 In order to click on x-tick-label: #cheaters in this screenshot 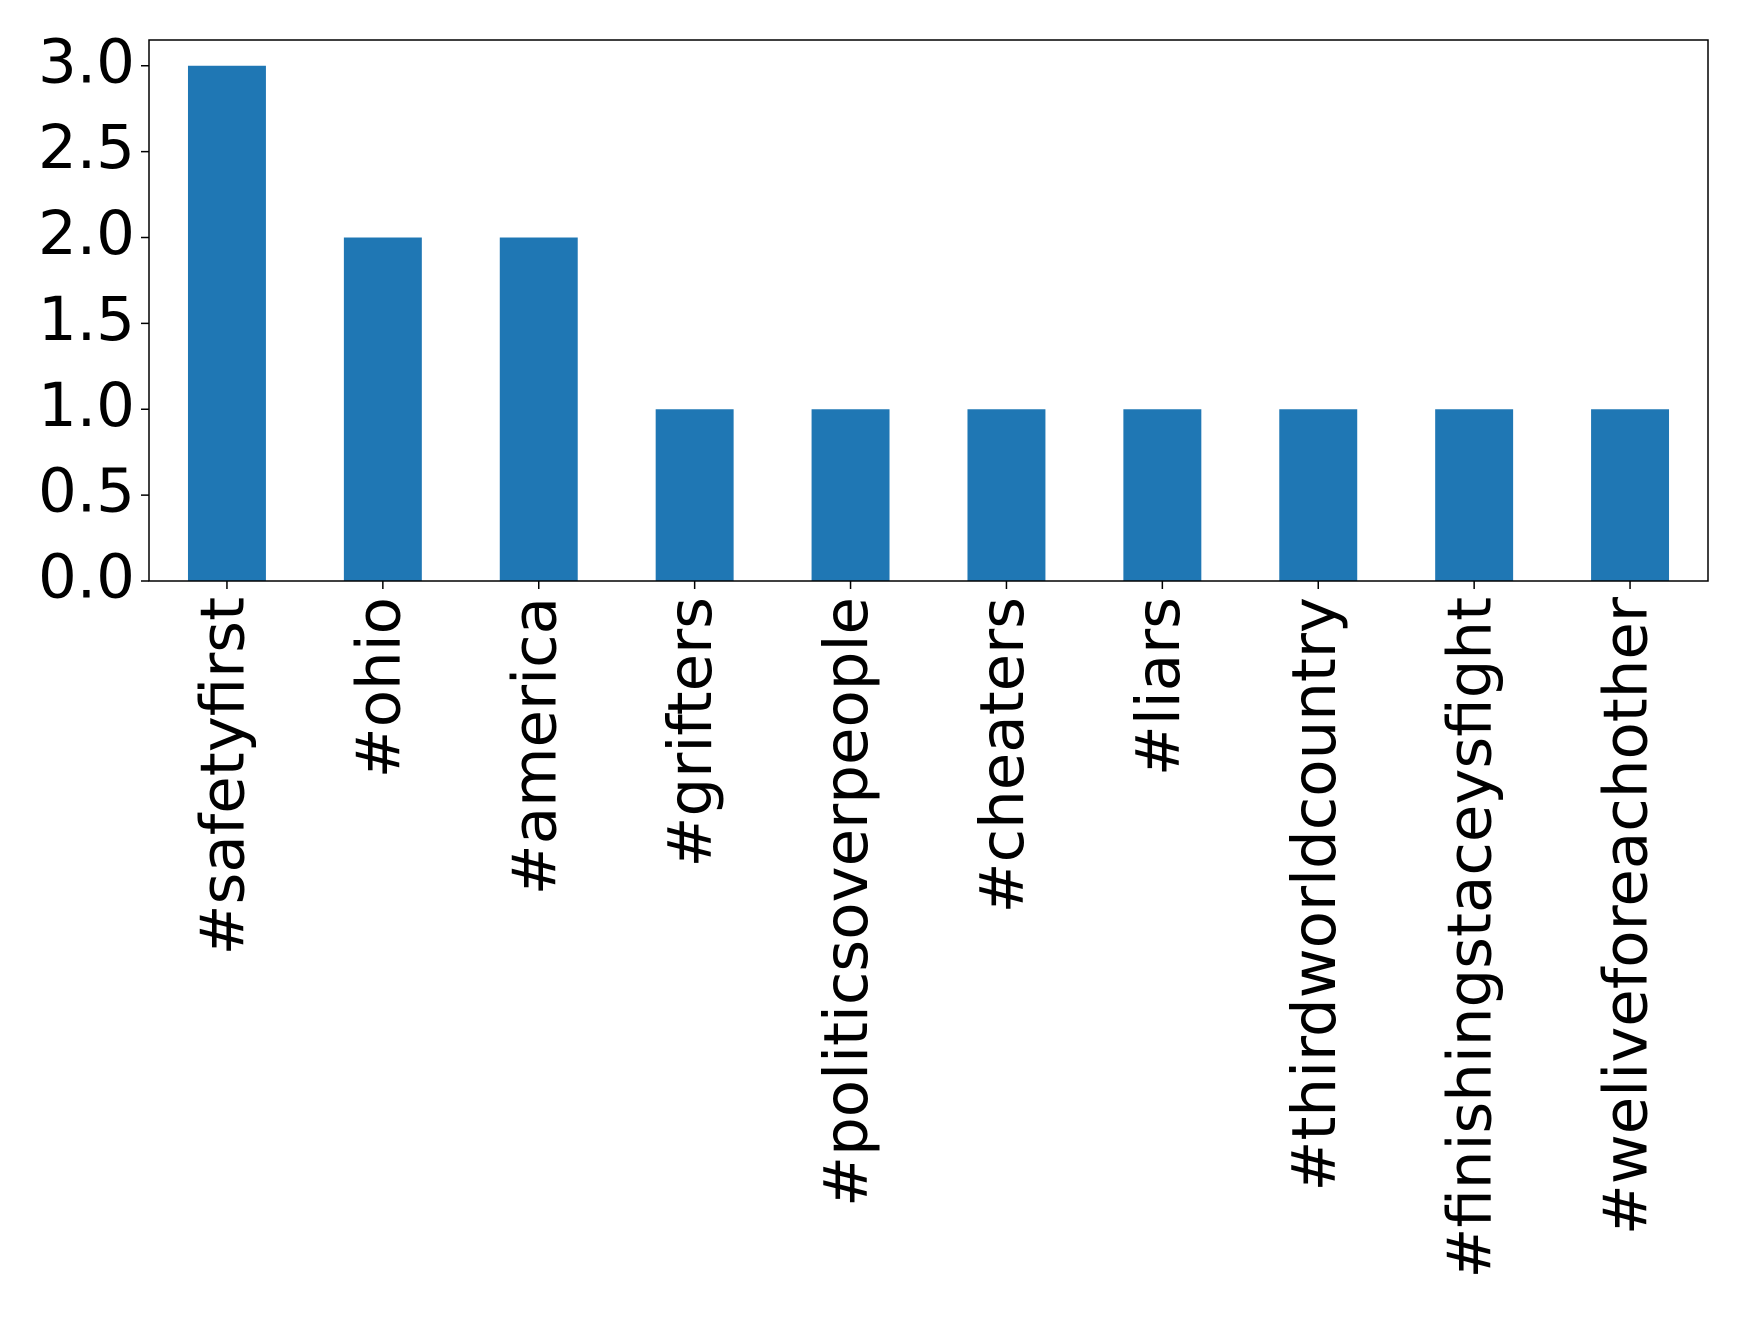, I will do `click(1002, 755)`.